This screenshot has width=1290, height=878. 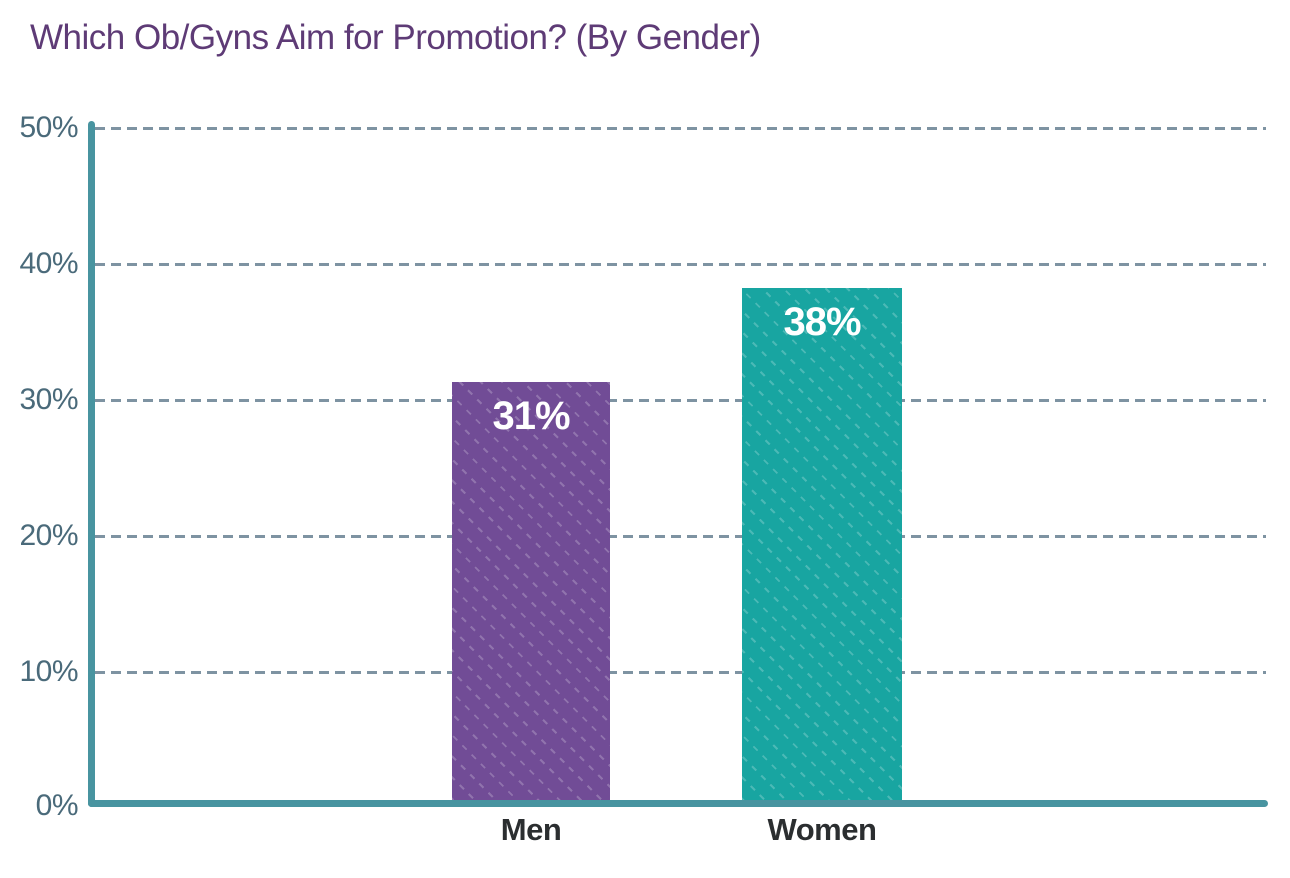 I want to click on y-tick-label-50: 50%, so click(x=48, y=127).